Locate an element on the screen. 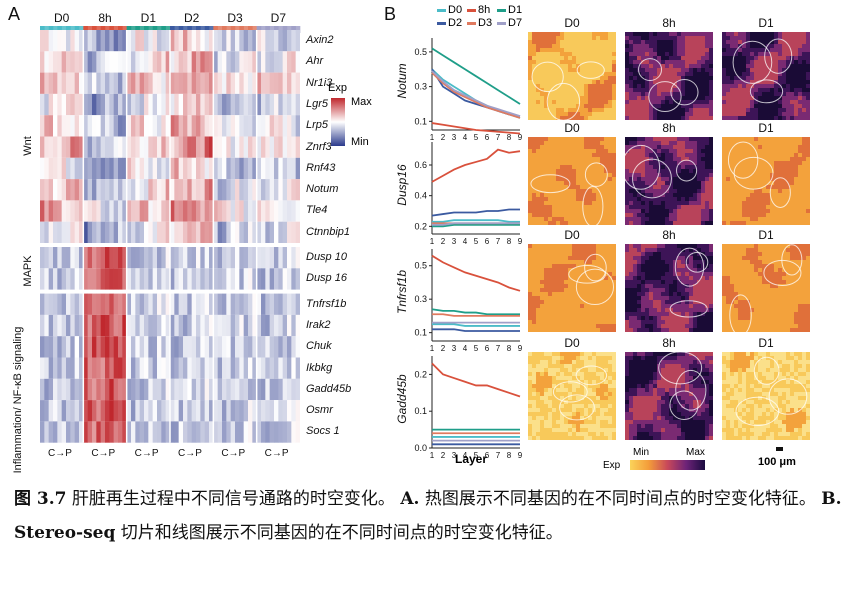 The height and width of the screenshot is (613, 865). series-line-D0 is located at coordinates (476, 325).